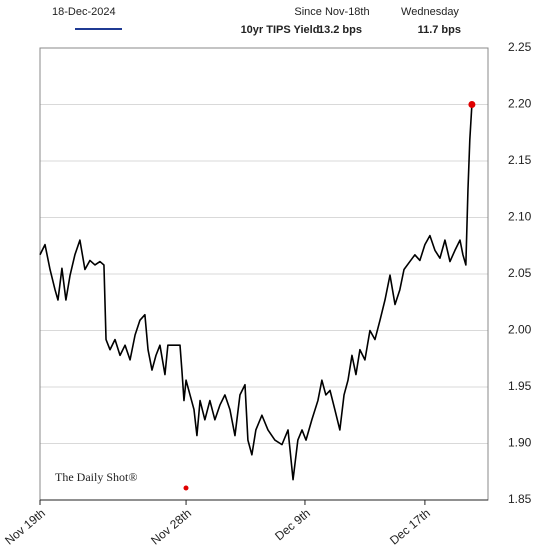  Describe the element at coordinates (520, 499) in the screenshot. I see `y-tick-label: 1.85` at that location.